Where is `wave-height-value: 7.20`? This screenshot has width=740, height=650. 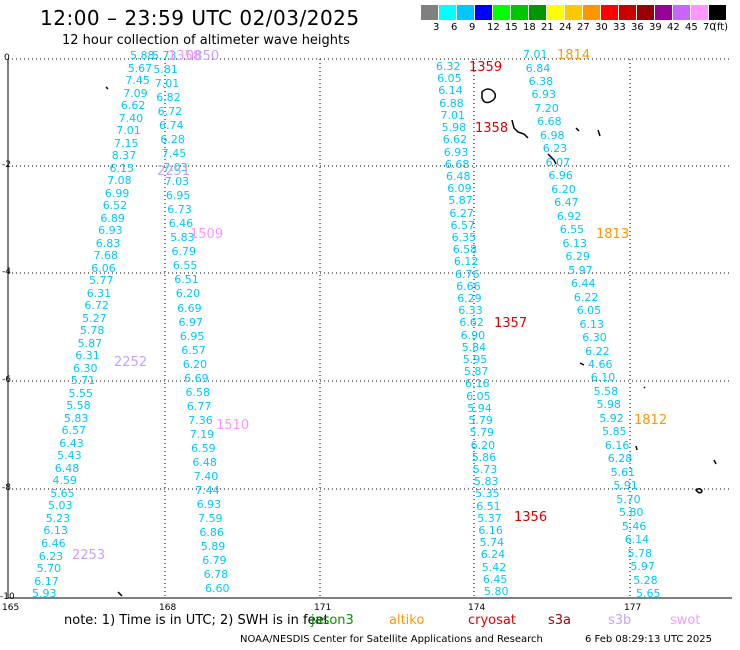 wave-height-value: 7.20 is located at coordinates (546, 108).